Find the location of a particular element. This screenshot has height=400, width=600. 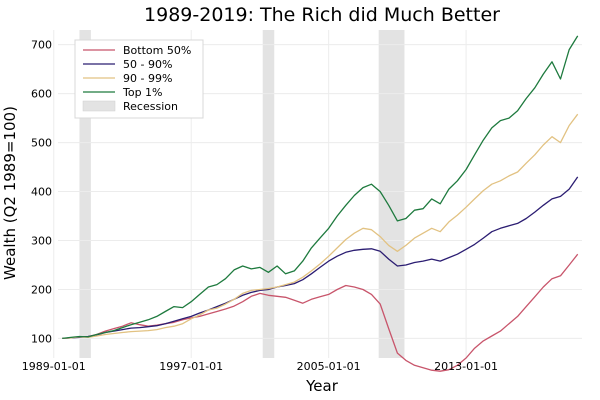

x-tick-label: 2005-01-01 is located at coordinates (329, 366).